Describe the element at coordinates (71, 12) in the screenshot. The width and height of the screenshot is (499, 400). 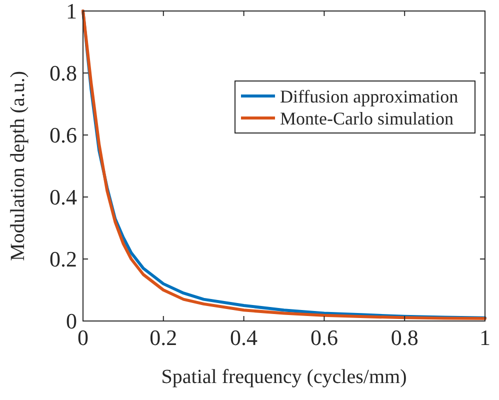
I see `y-tick-label: 1` at that location.